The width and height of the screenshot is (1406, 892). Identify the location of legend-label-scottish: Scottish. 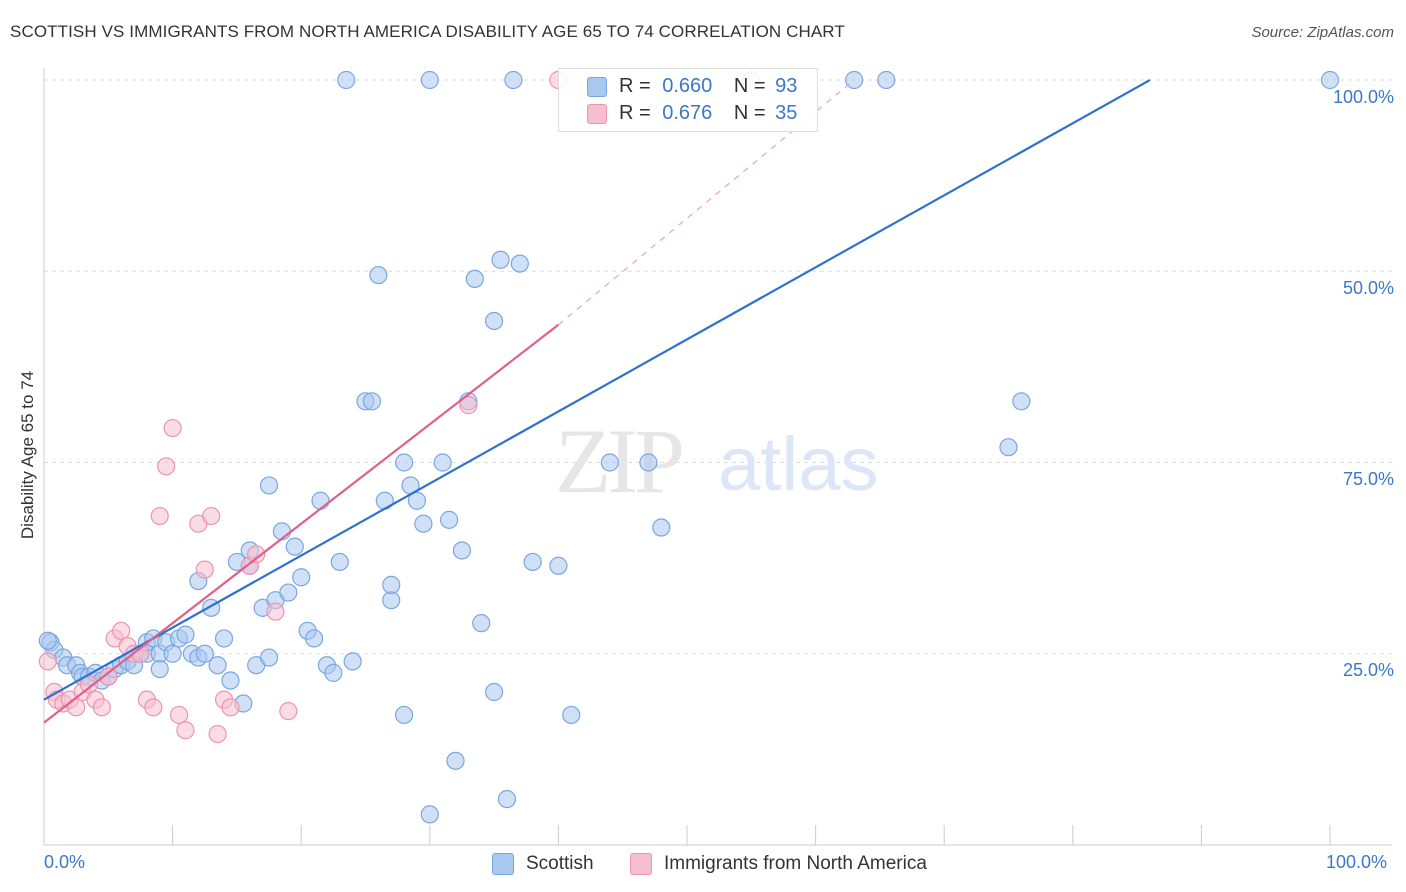
(560, 863).